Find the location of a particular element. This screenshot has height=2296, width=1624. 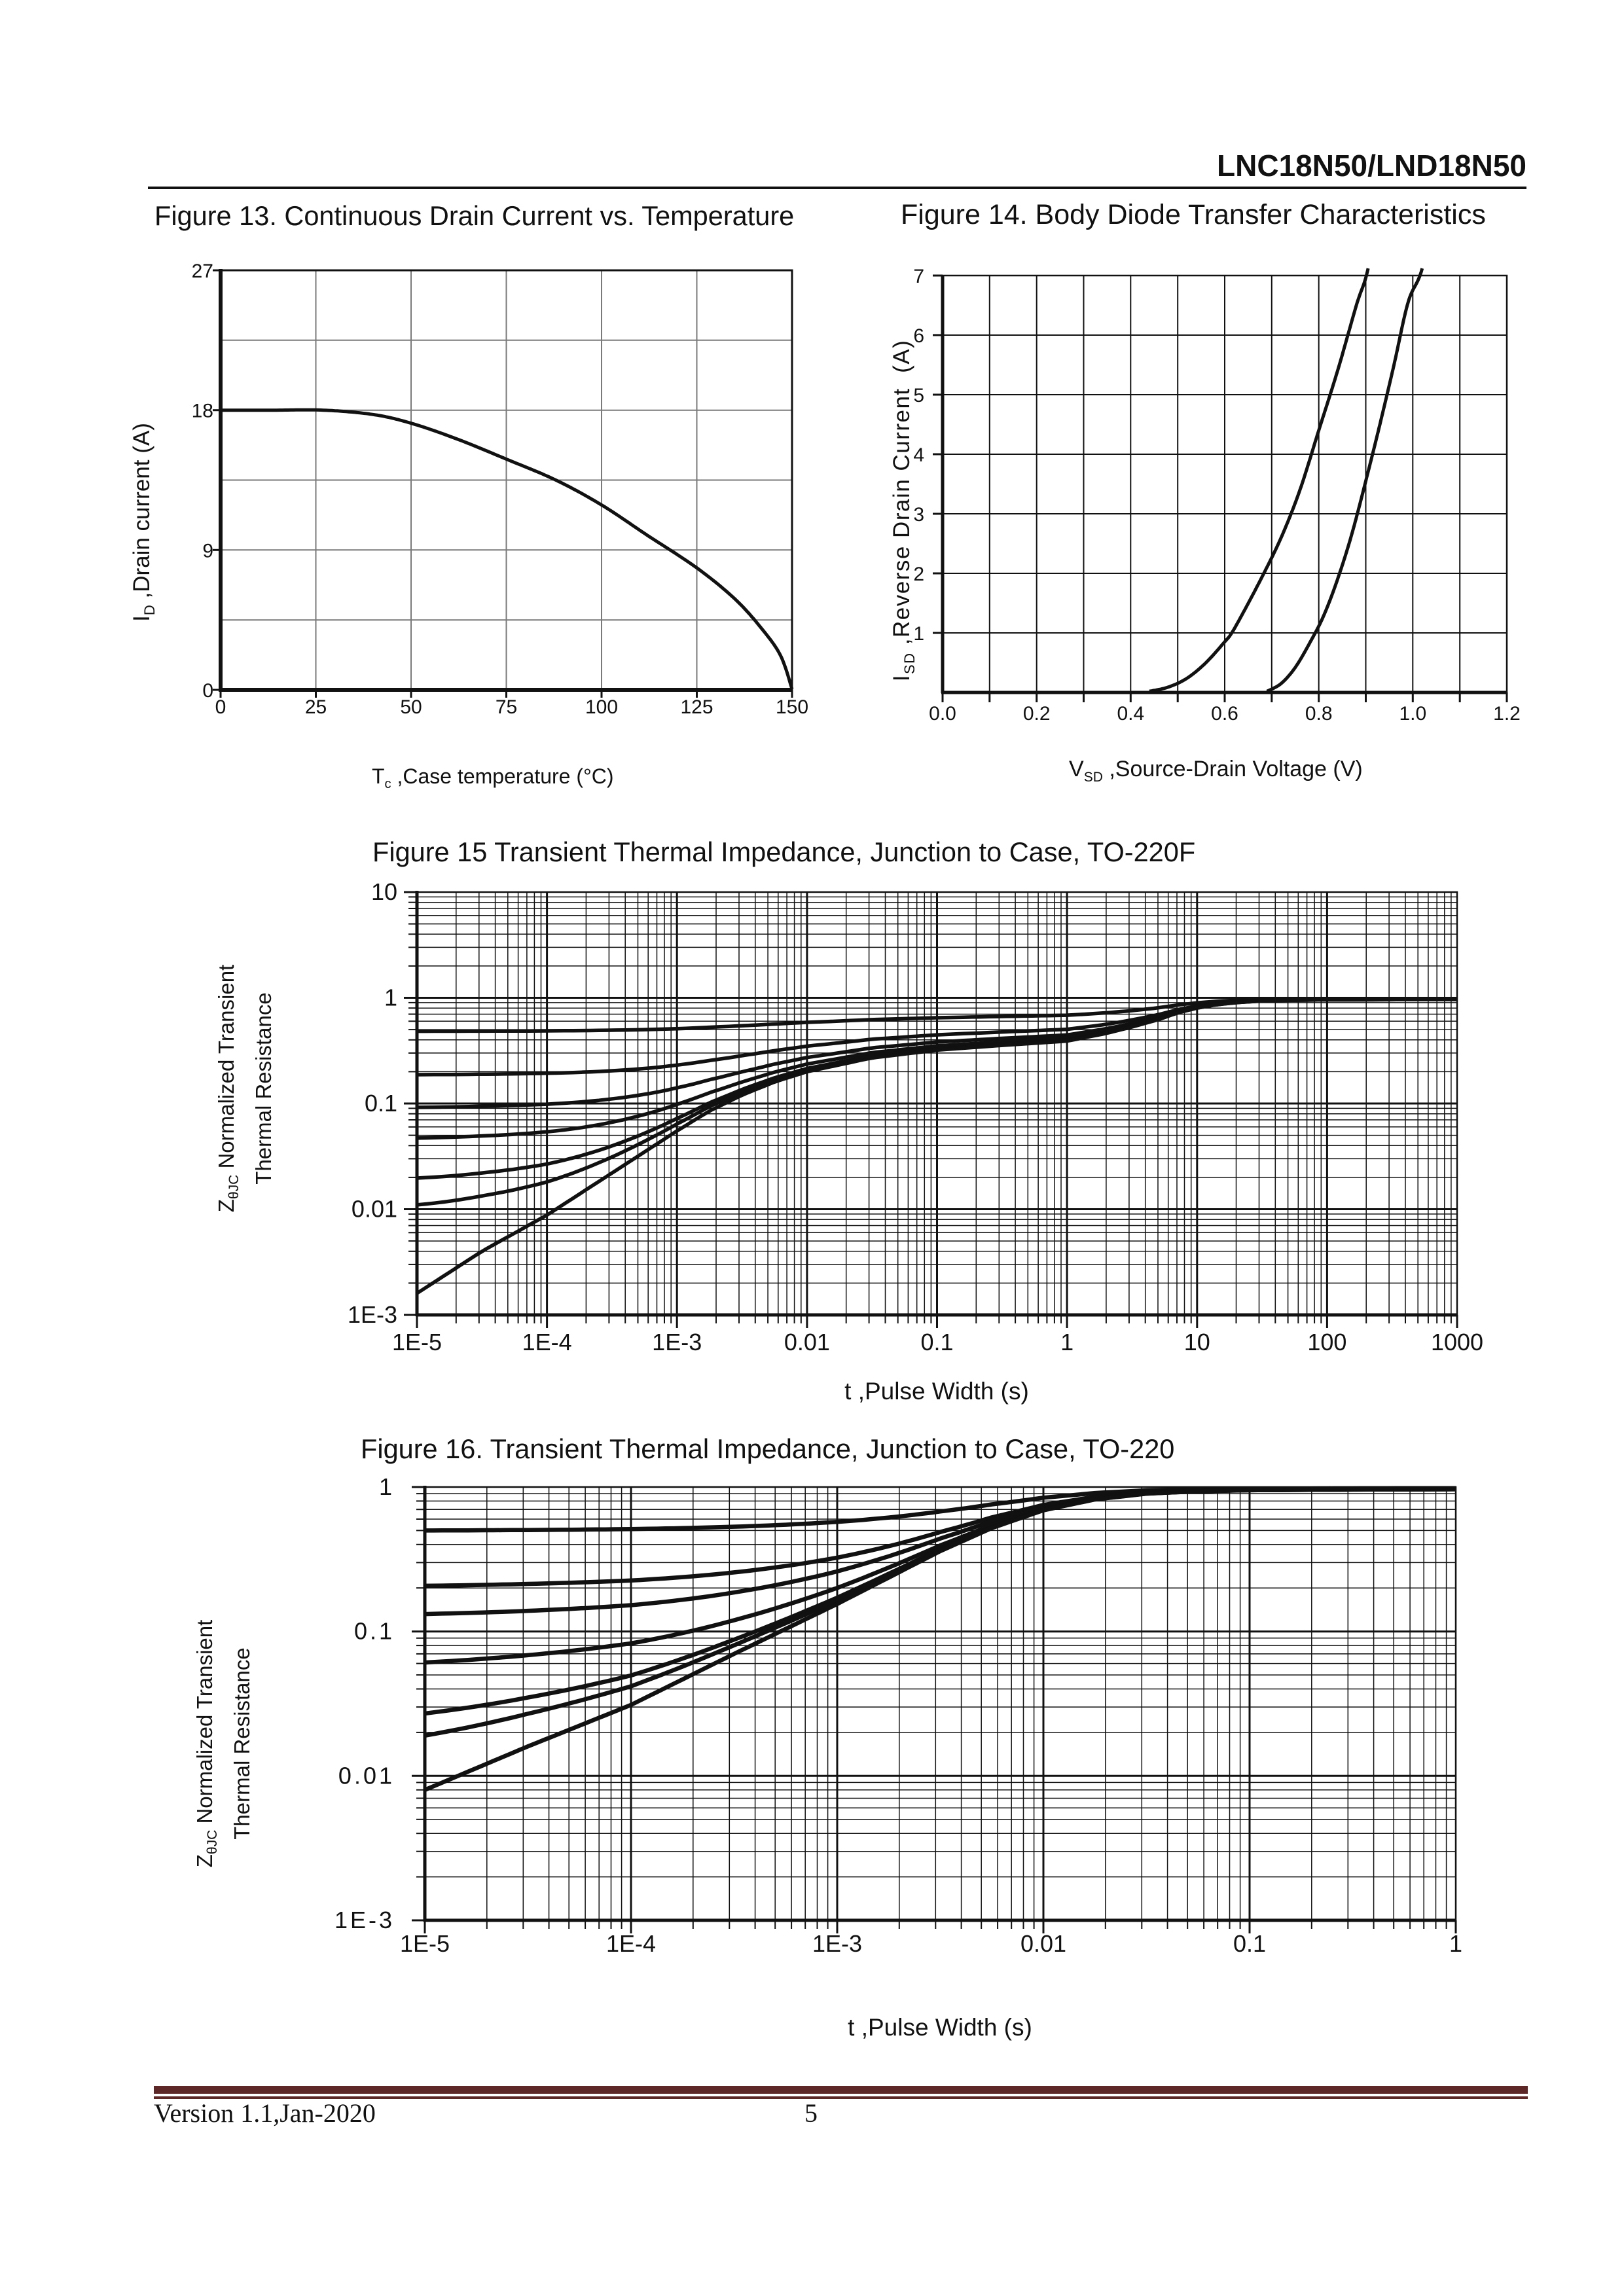

svg-text: 1000 is located at coordinates (1457, 1342).